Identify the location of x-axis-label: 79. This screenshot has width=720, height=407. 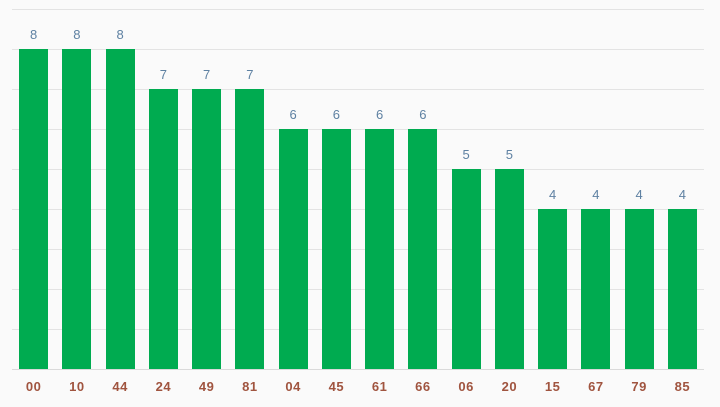
(639, 386).